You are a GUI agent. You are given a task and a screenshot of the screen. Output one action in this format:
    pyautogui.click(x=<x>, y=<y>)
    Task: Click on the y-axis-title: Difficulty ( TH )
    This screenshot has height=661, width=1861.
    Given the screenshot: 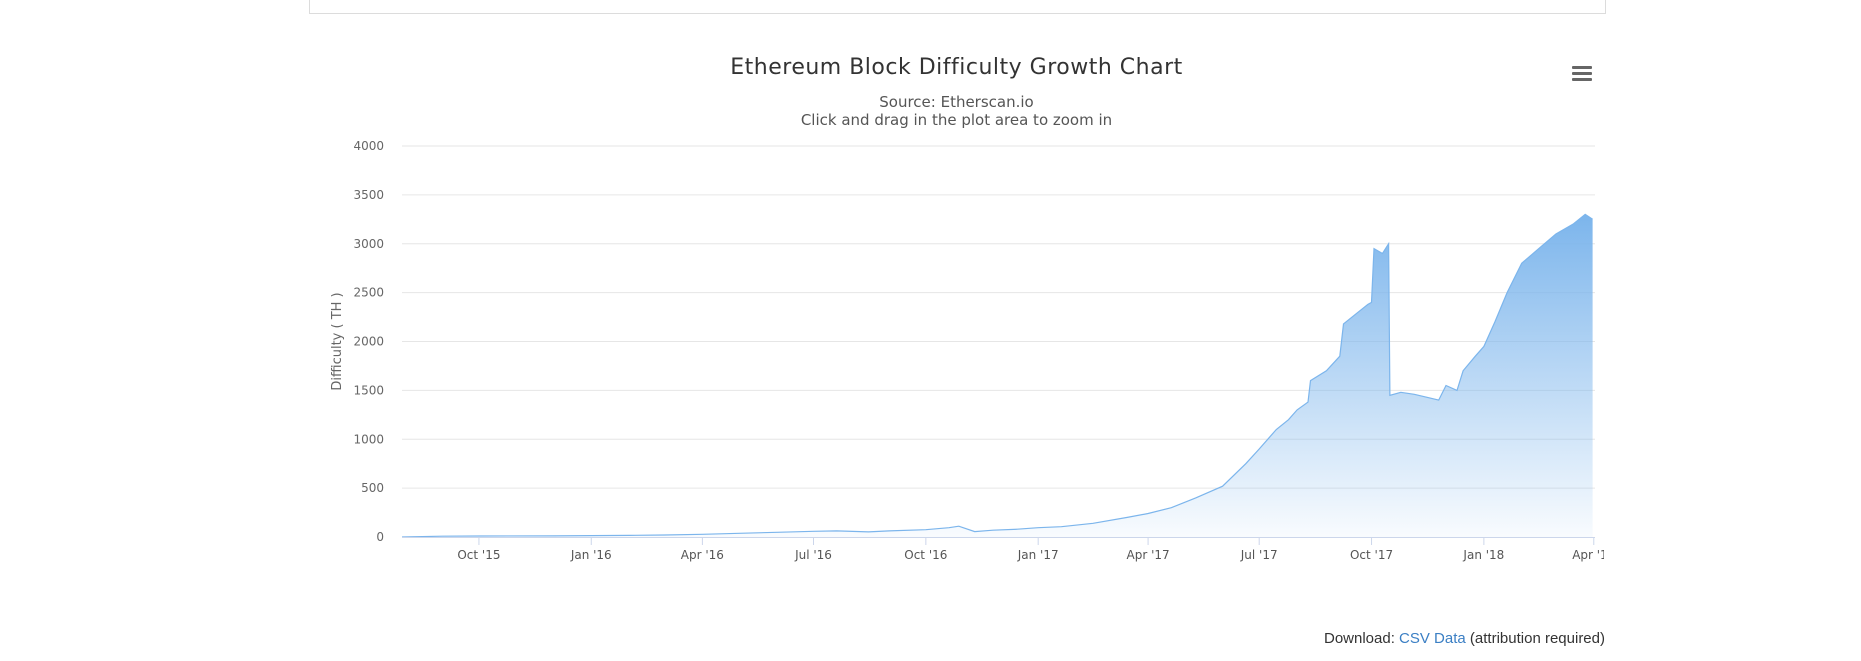 What is the action you would take?
    pyautogui.click(x=337, y=341)
    